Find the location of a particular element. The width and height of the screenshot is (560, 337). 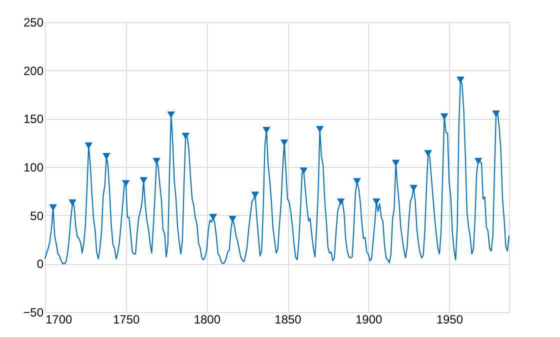

x-tick-label: 1850 is located at coordinates (288, 319).